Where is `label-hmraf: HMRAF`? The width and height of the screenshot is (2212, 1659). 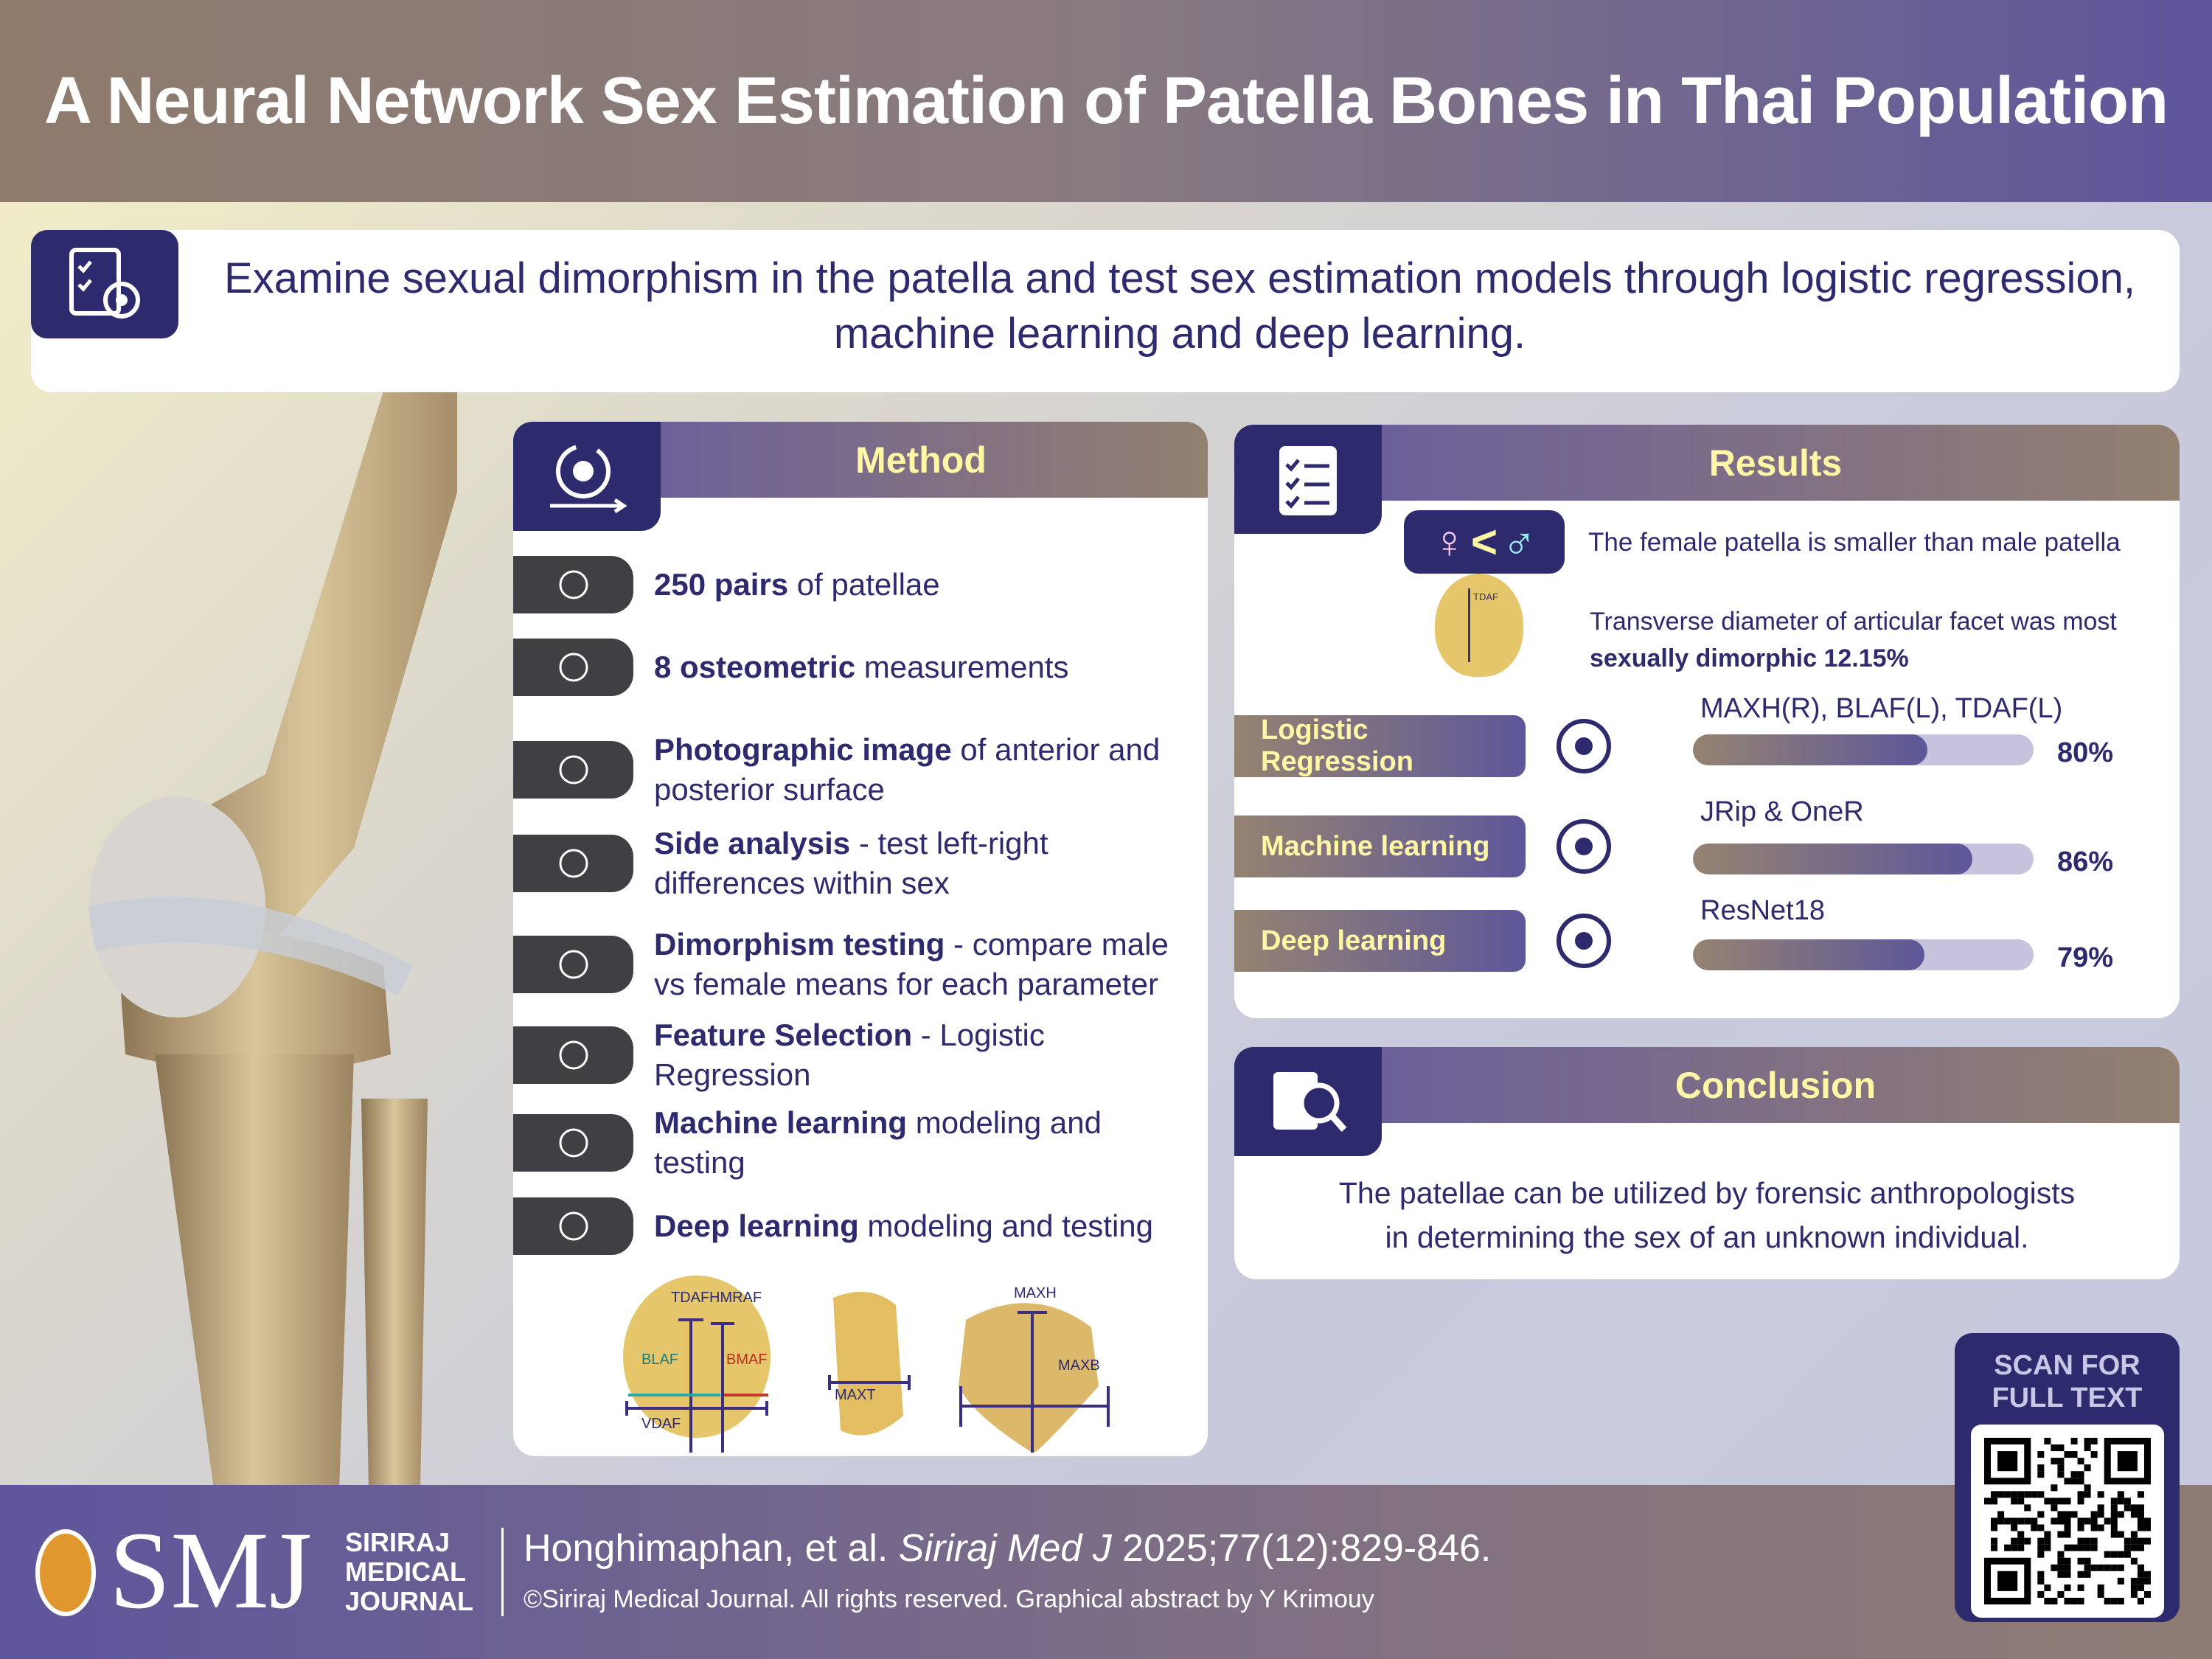 label-hmraf: HMRAF is located at coordinates (735, 1298).